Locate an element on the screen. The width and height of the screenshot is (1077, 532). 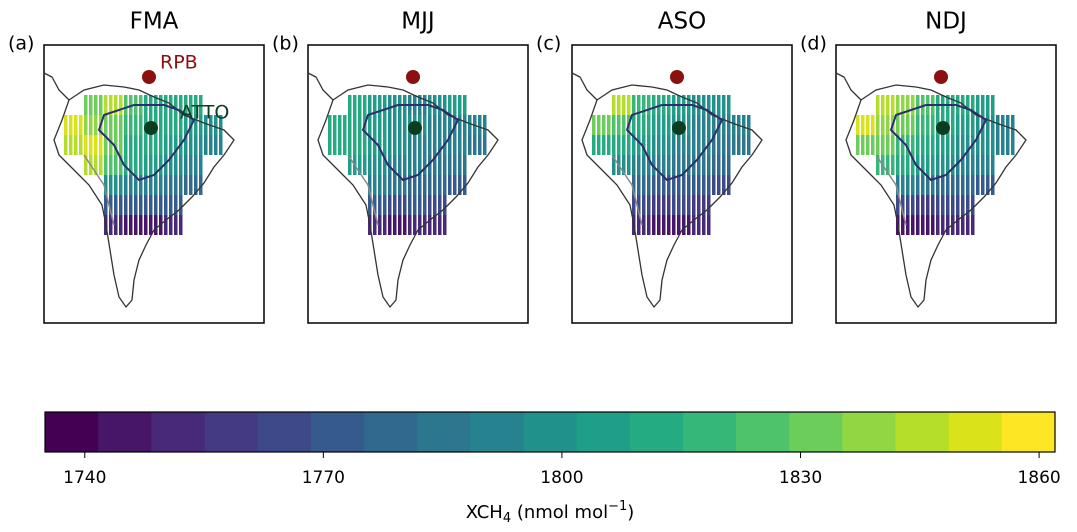
colorbar-tick-label: 1770 is located at coordinates (323, 478).